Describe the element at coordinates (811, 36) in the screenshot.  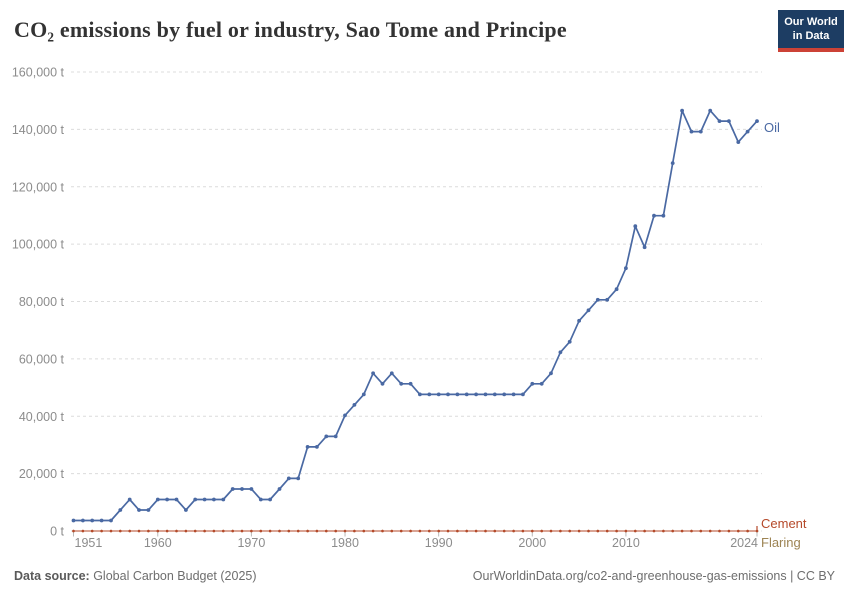
I see `owid-logo-line2: in Data` at that location.